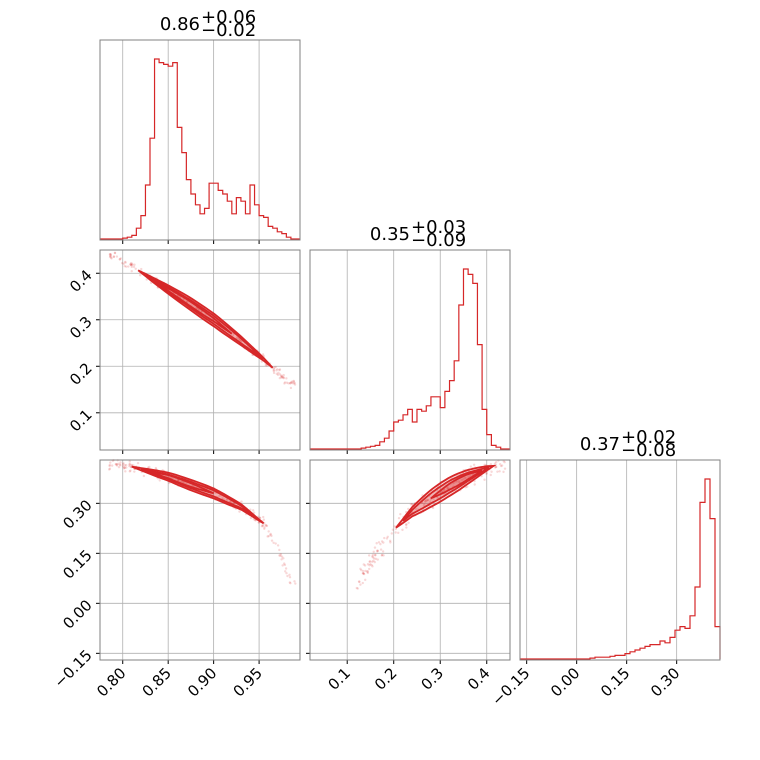  Describe the element at coordinates (72, 668) in the screenshot. I see `y-tick-label-2-0: −0.15` at that location.